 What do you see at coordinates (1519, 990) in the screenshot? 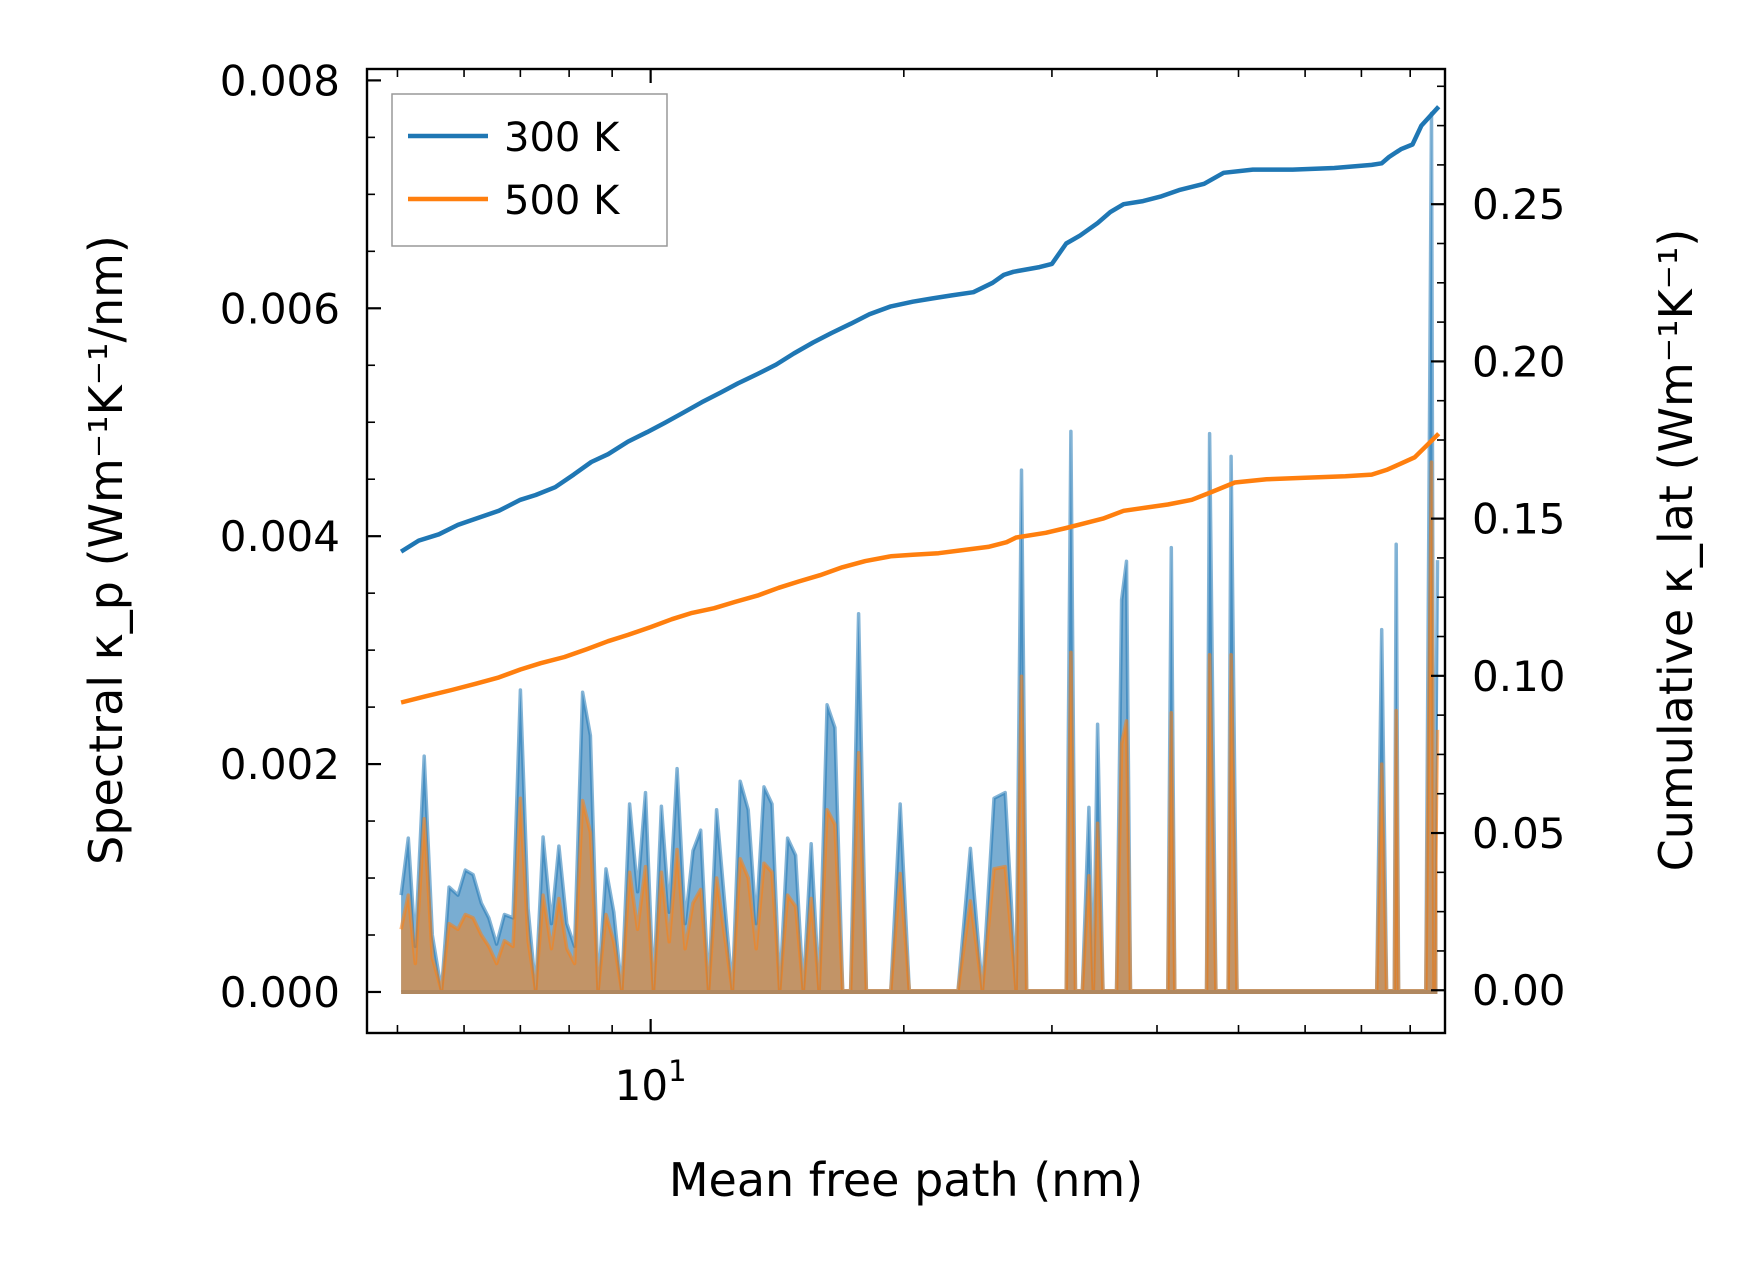
I see `y-right-tick-label: 0.00` at bounding box center [1519, 990].